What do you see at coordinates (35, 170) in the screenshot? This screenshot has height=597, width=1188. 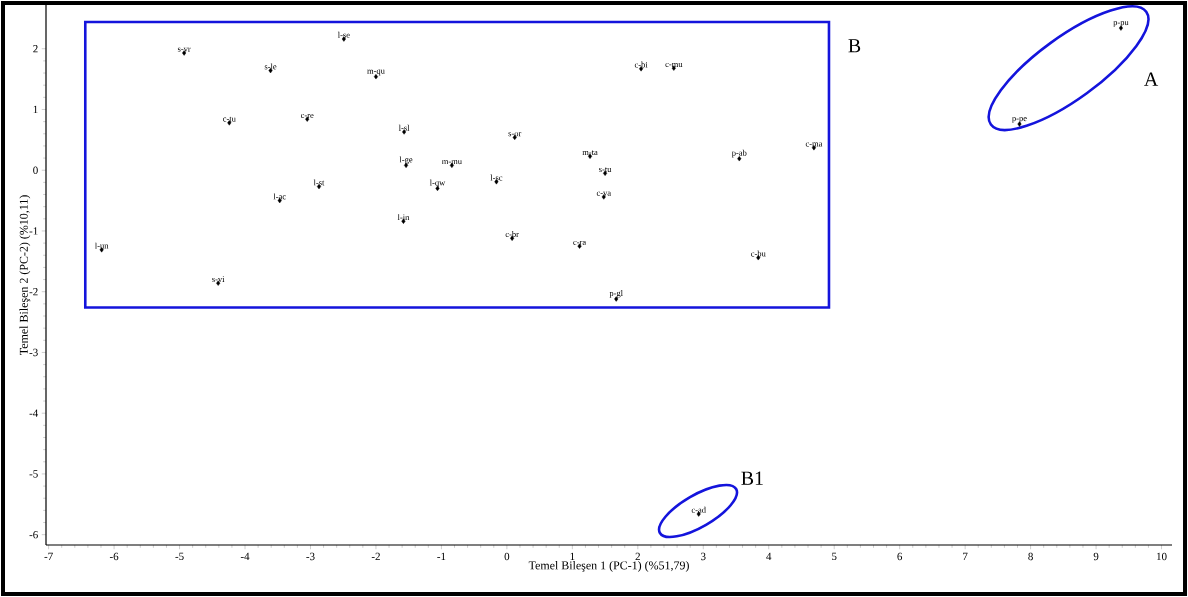 I see `y-tick-label: 0` at bounding box center [35, 170].